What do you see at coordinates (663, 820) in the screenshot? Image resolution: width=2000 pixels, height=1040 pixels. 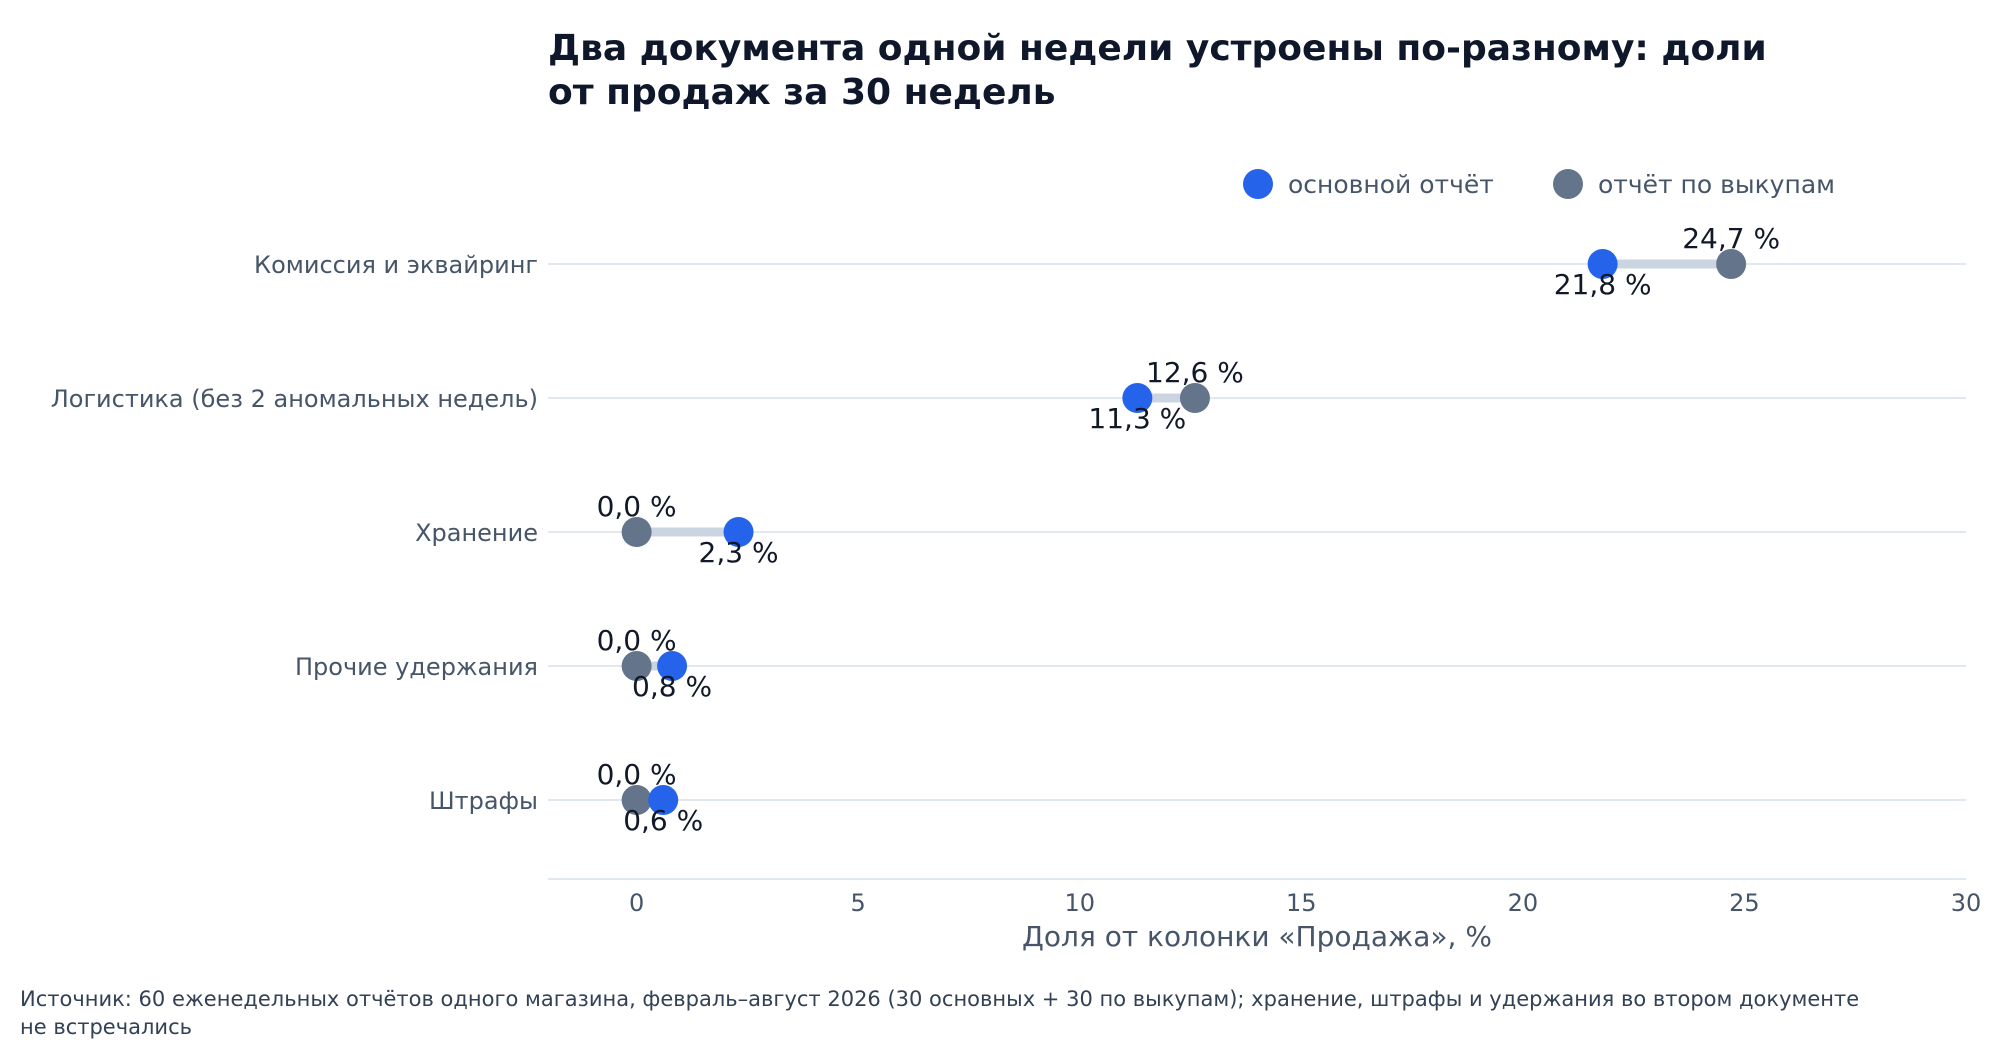 I see `value-label-main-report: 0,6 %` at bounding box center [663, 820].